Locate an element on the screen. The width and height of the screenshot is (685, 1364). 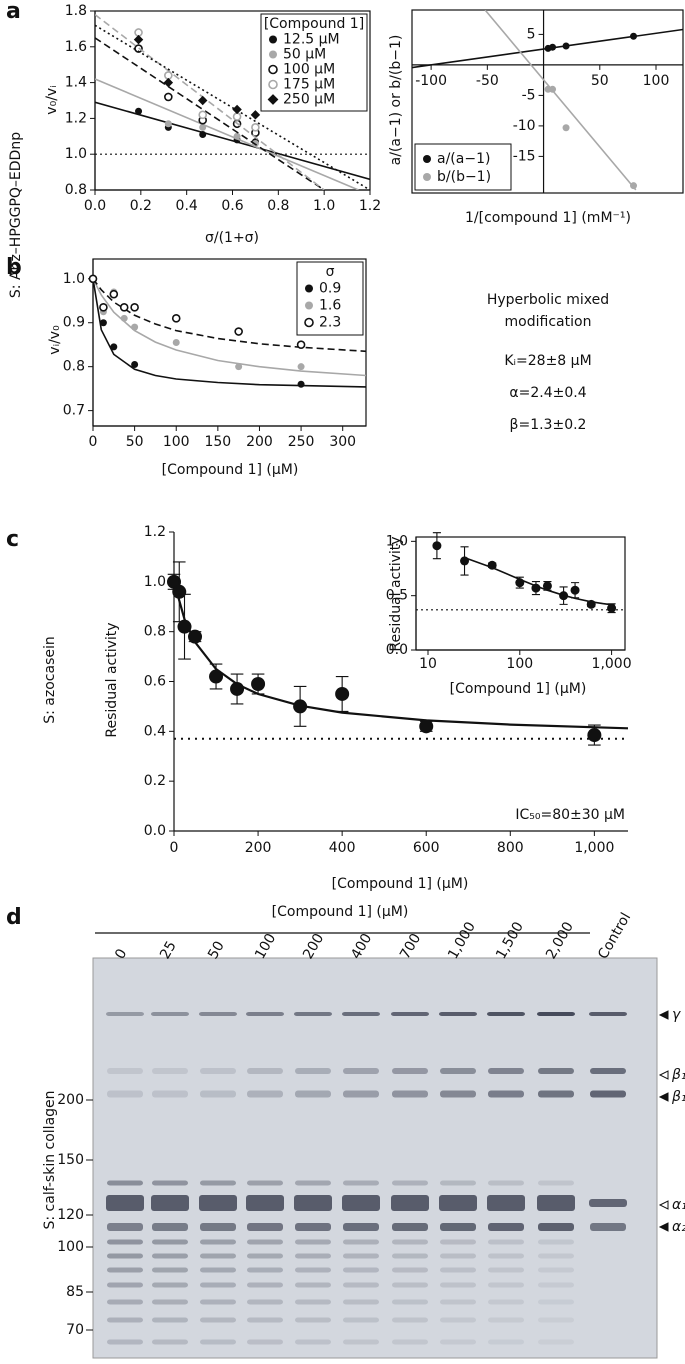
y-tick-label: -5 is located at coordinates (529, 95).